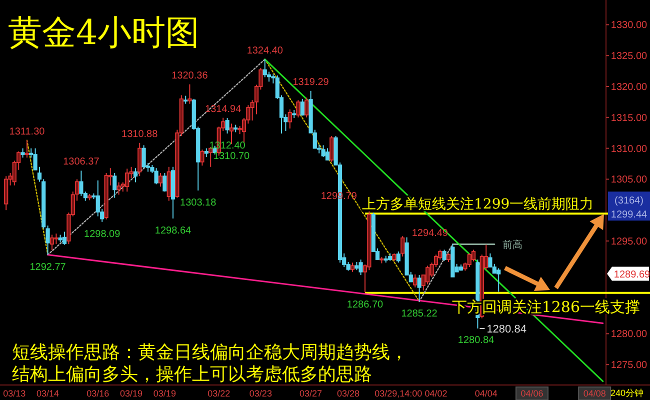 This screenshot has height=400, width=650. Describe the element at coordinates (140, 134) in the screenshot. I see `annotation: 1310.88` at that location.